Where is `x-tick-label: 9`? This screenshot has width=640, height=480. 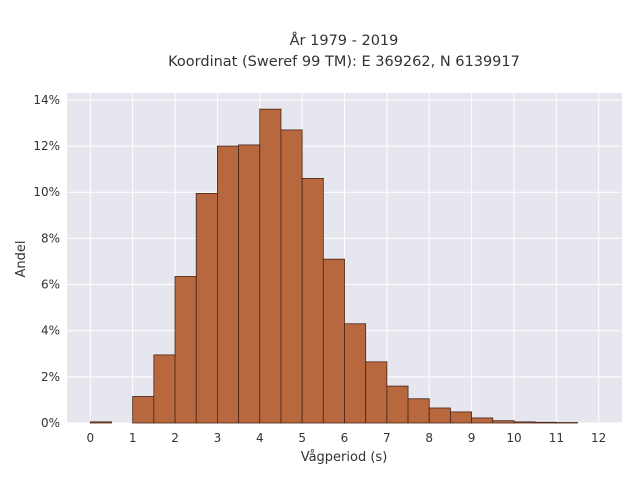
x-tick-label: 9 is located at coordinates (472, 438).